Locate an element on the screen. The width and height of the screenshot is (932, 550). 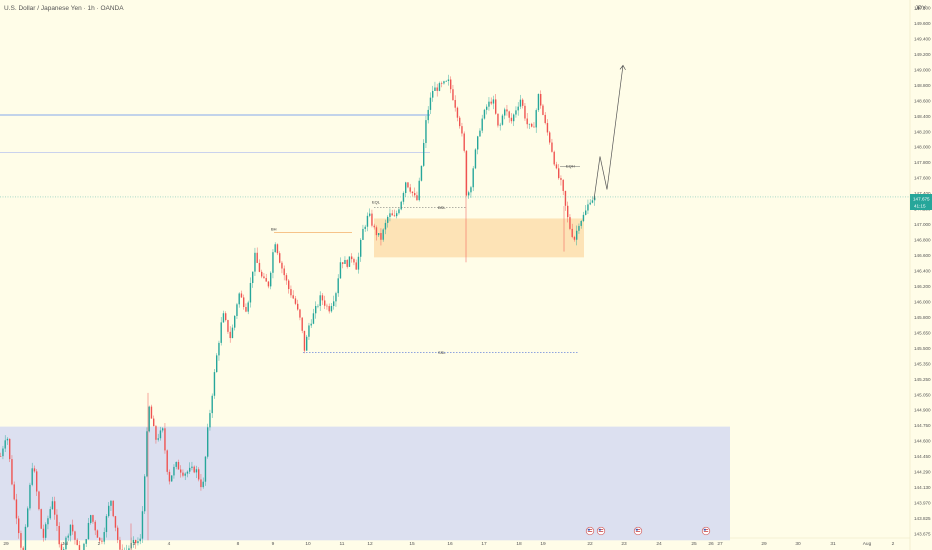
zone-demand is located at coordinates (479, 238).